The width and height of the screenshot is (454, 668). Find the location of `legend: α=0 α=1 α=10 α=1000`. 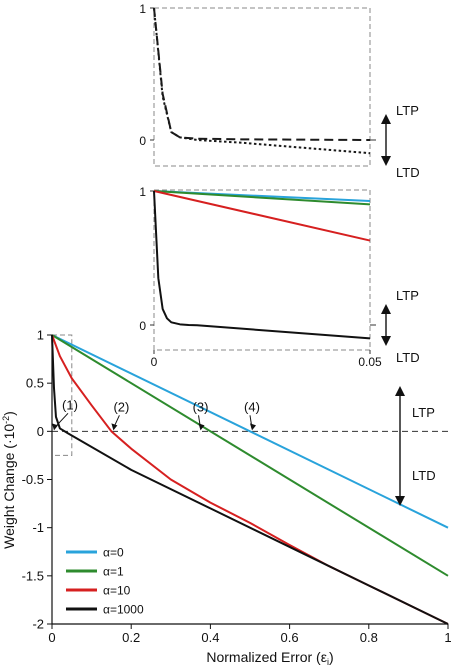

legend: α=0 α=1 α=10 α=1000 is located at coordinates (105, 581).